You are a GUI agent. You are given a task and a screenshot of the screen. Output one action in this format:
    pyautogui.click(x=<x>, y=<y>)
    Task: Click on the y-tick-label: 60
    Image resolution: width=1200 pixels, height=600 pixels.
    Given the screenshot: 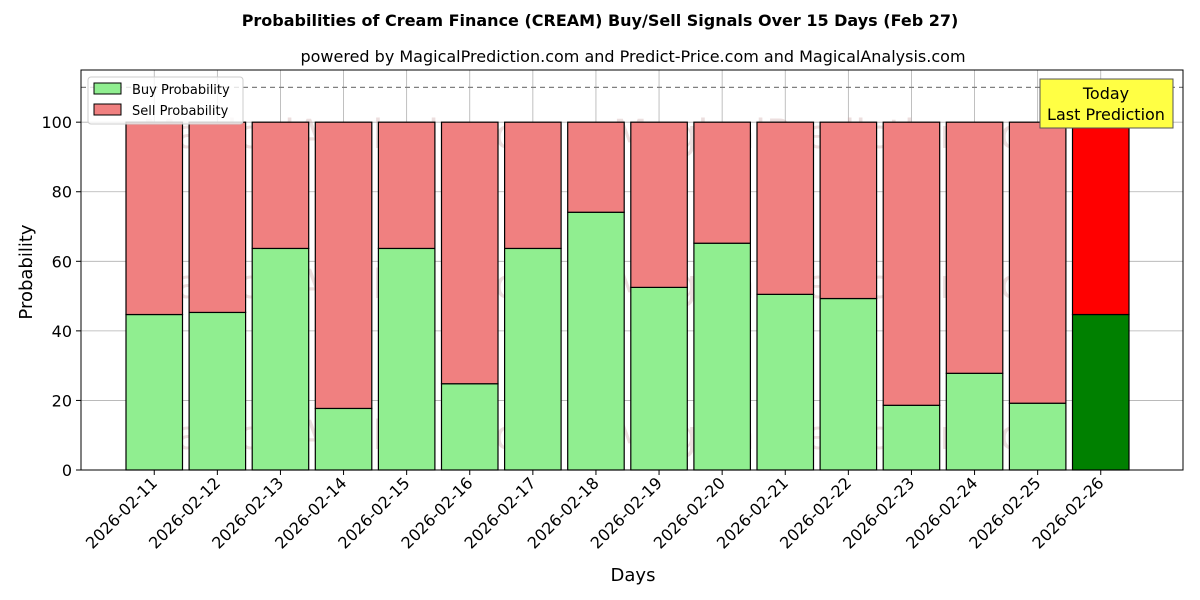 What is the action you would take?
    pyautogui.click(x=62, y=261)
    